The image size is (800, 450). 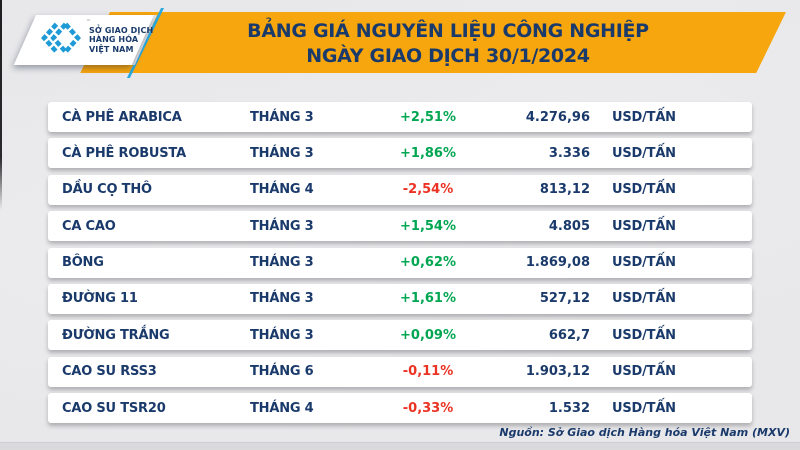 What do you see at coordinates (428, 299) in the screenshot?
I see `percent-change: +1,61%` at bounding box center [428, 299].